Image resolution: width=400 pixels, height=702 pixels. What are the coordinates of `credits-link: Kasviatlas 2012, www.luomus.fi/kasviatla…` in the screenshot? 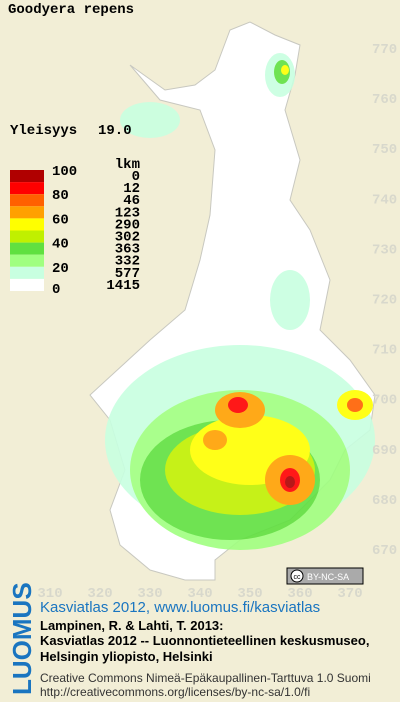 It's located at (180, 607).